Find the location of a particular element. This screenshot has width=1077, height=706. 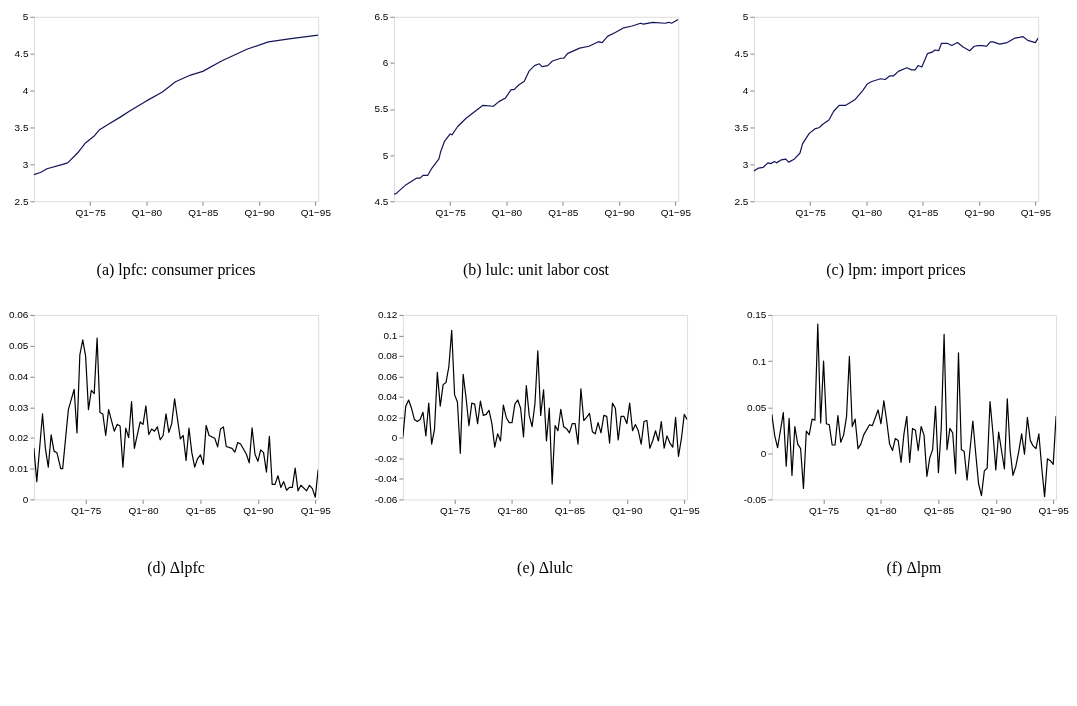

y-tick-label: -0.06 is located at coordinates (386, 499).